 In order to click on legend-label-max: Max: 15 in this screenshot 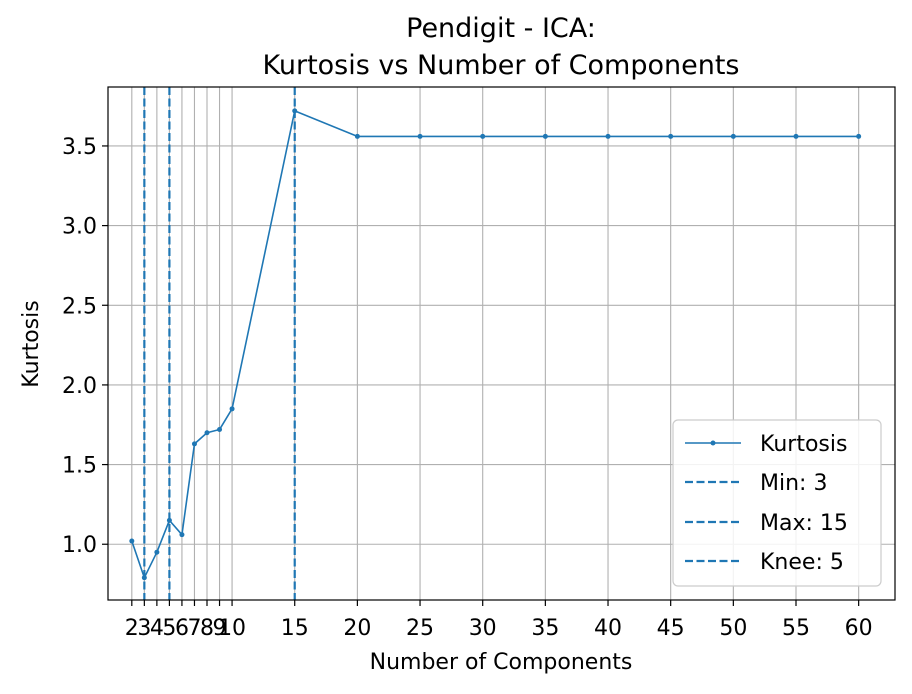, I will do `click(804, 523)`.